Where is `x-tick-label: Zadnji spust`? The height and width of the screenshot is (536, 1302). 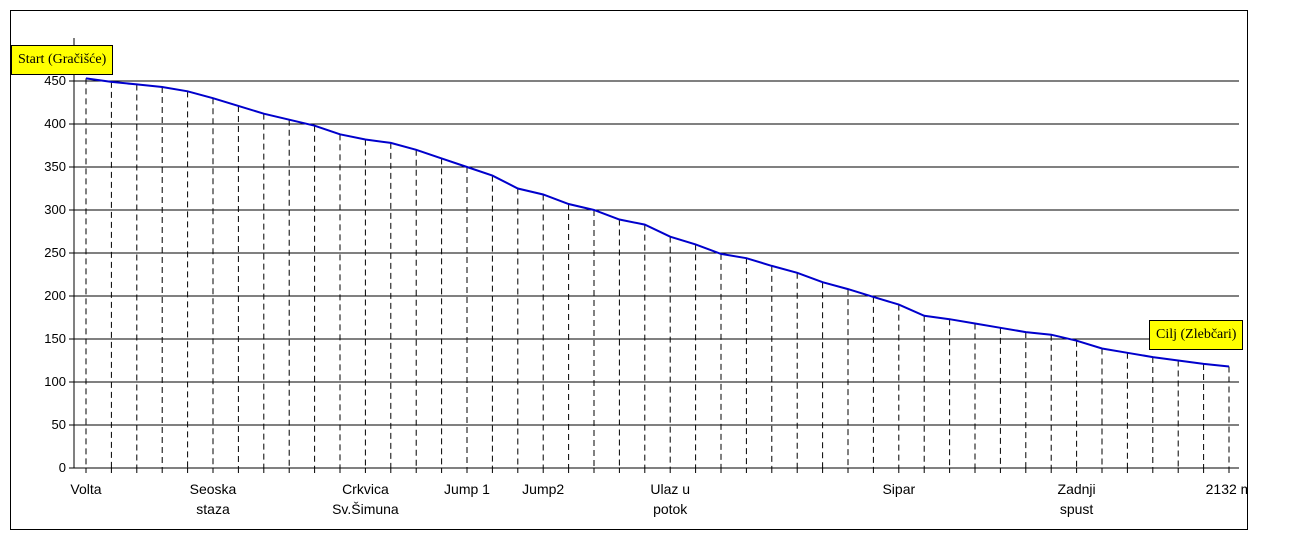 x-tick-label: Zadnji spust is located at coordinates (1077, 499).